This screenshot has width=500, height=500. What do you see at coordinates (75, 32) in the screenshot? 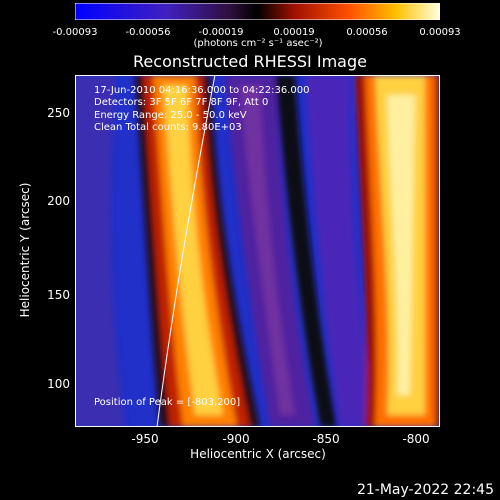
I see `colorbar-tick: -0.00093` at bounding box center [75, 32].